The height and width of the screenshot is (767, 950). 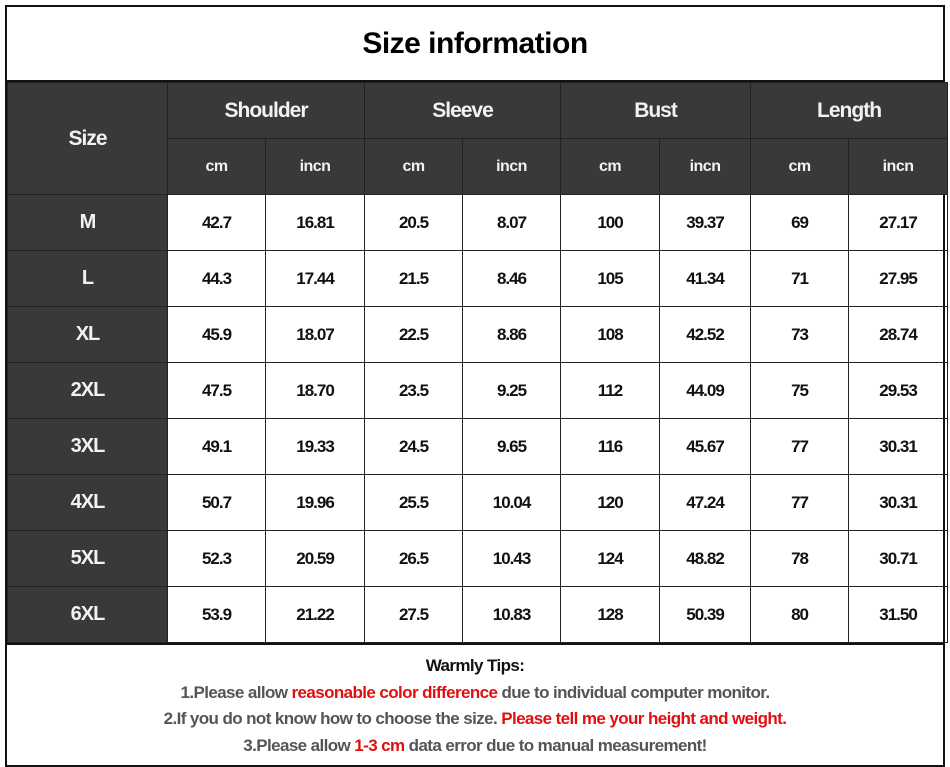 I want to click on size-label: 3XL, so click(x=87, y=446).